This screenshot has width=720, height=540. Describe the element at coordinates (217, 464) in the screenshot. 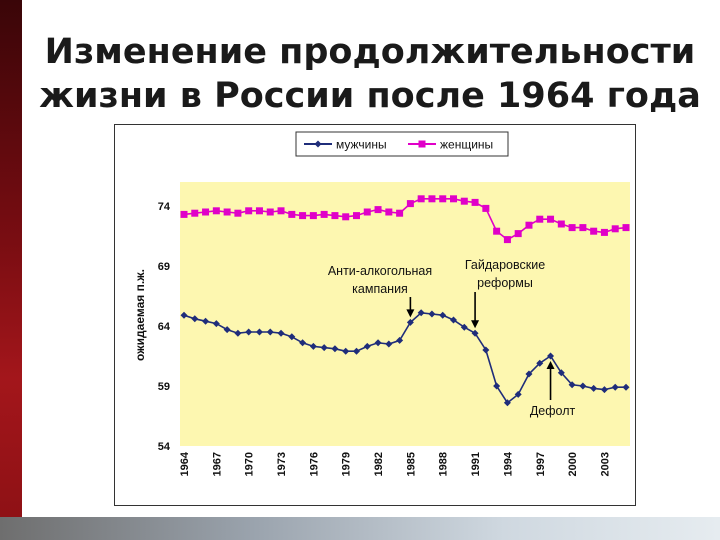

I see `x-tick-label: 1967` at that location.